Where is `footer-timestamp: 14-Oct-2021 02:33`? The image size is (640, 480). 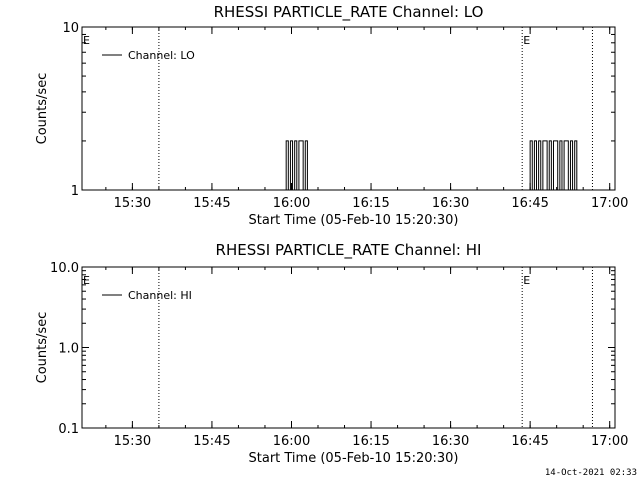
footer-timestamp: 14-Oct-2021 02:33 is located at coordinates (591, 473).